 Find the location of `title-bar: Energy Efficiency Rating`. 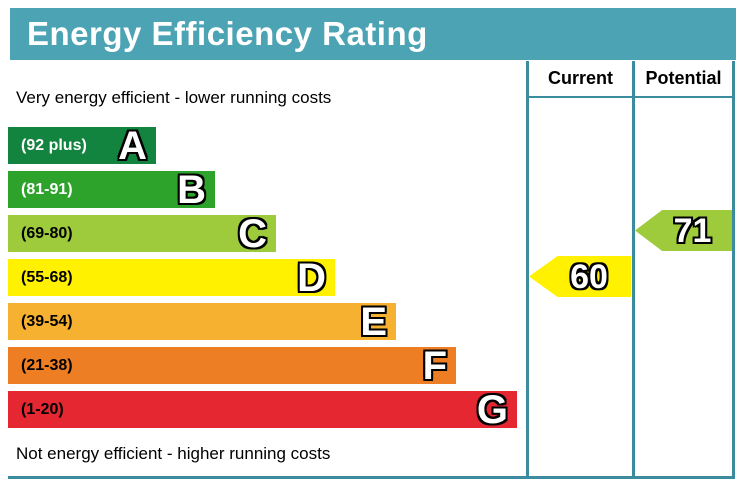

title-bar: Energy Efficiency Rating is located at coordinates (373, 34).